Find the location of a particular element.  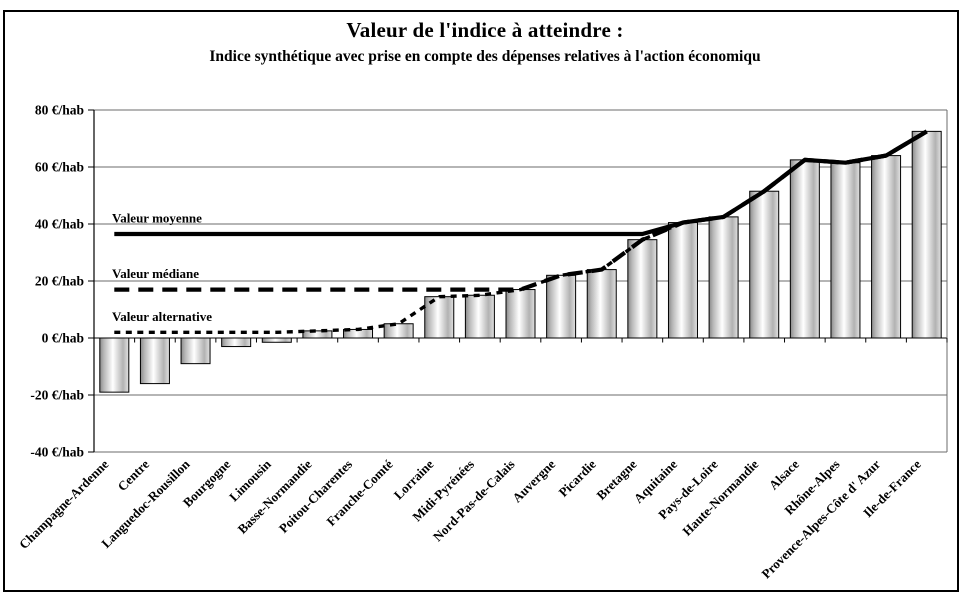

category-label: Poitou-Charentes is located at coordinates (315, 496).